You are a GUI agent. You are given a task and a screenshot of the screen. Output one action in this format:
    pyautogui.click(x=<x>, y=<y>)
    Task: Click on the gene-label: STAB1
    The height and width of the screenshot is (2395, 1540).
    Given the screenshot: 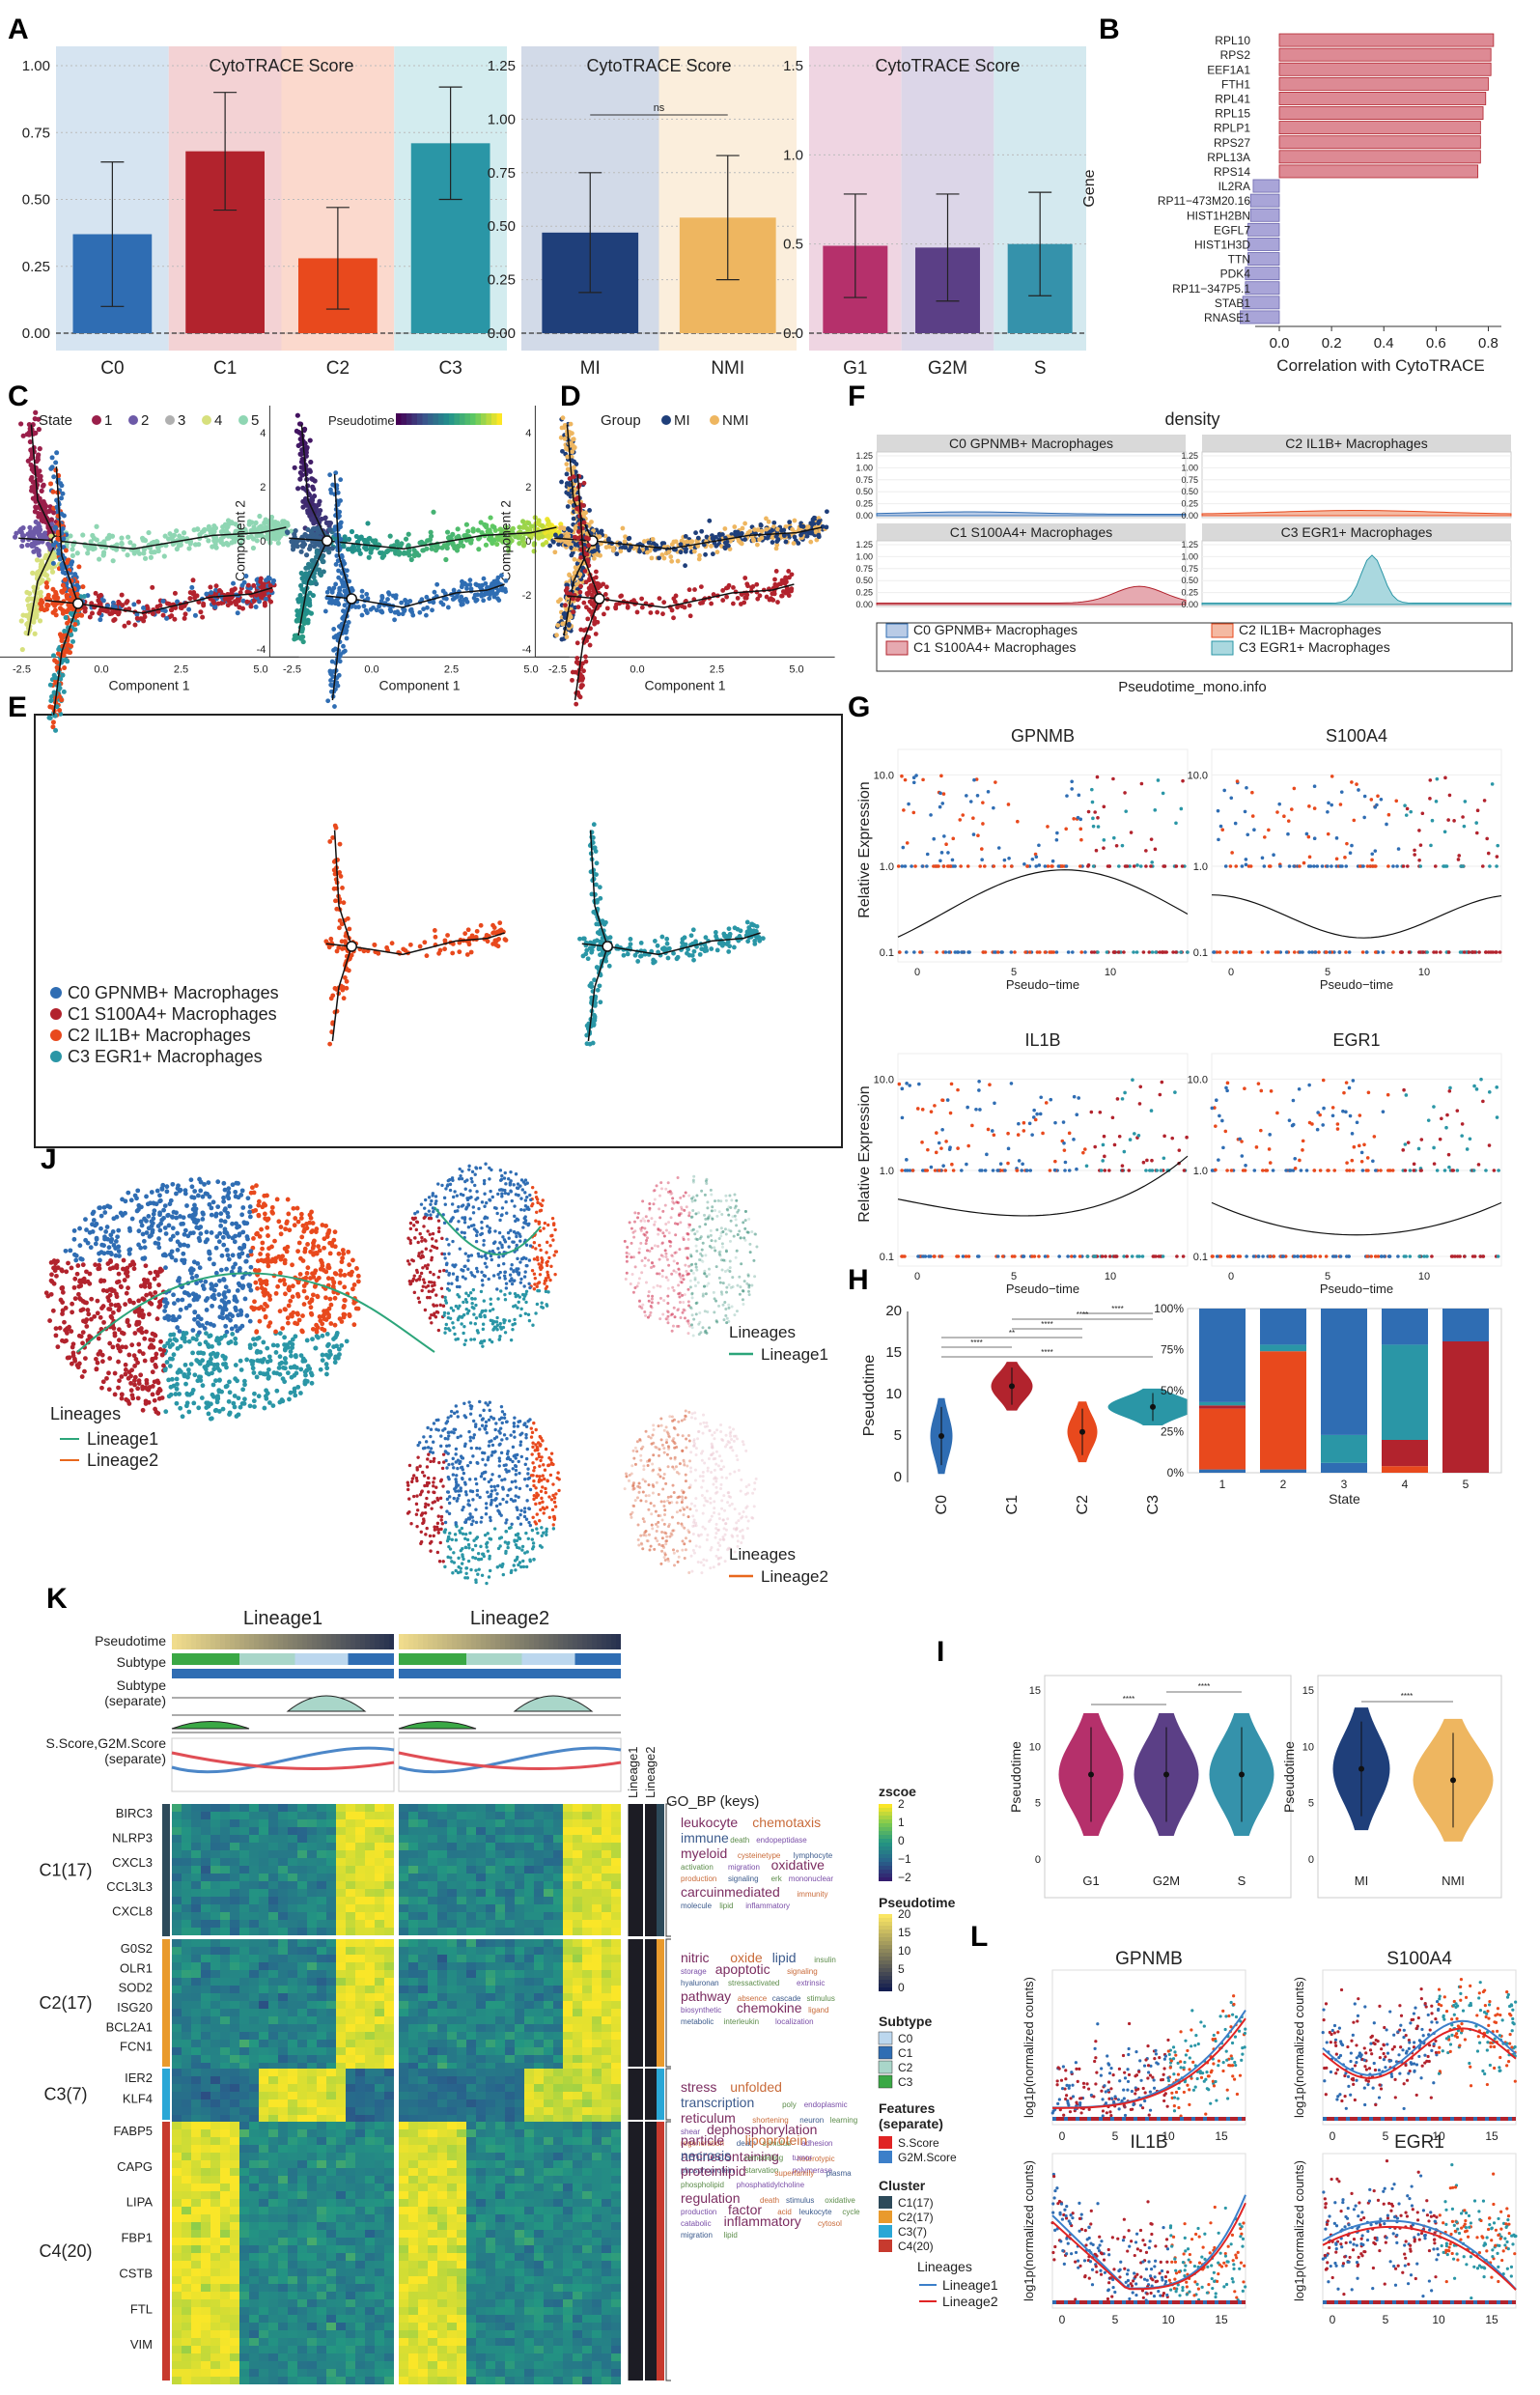 What is the action you would take?
    pyautogui.click(x=1233, y=303)
    